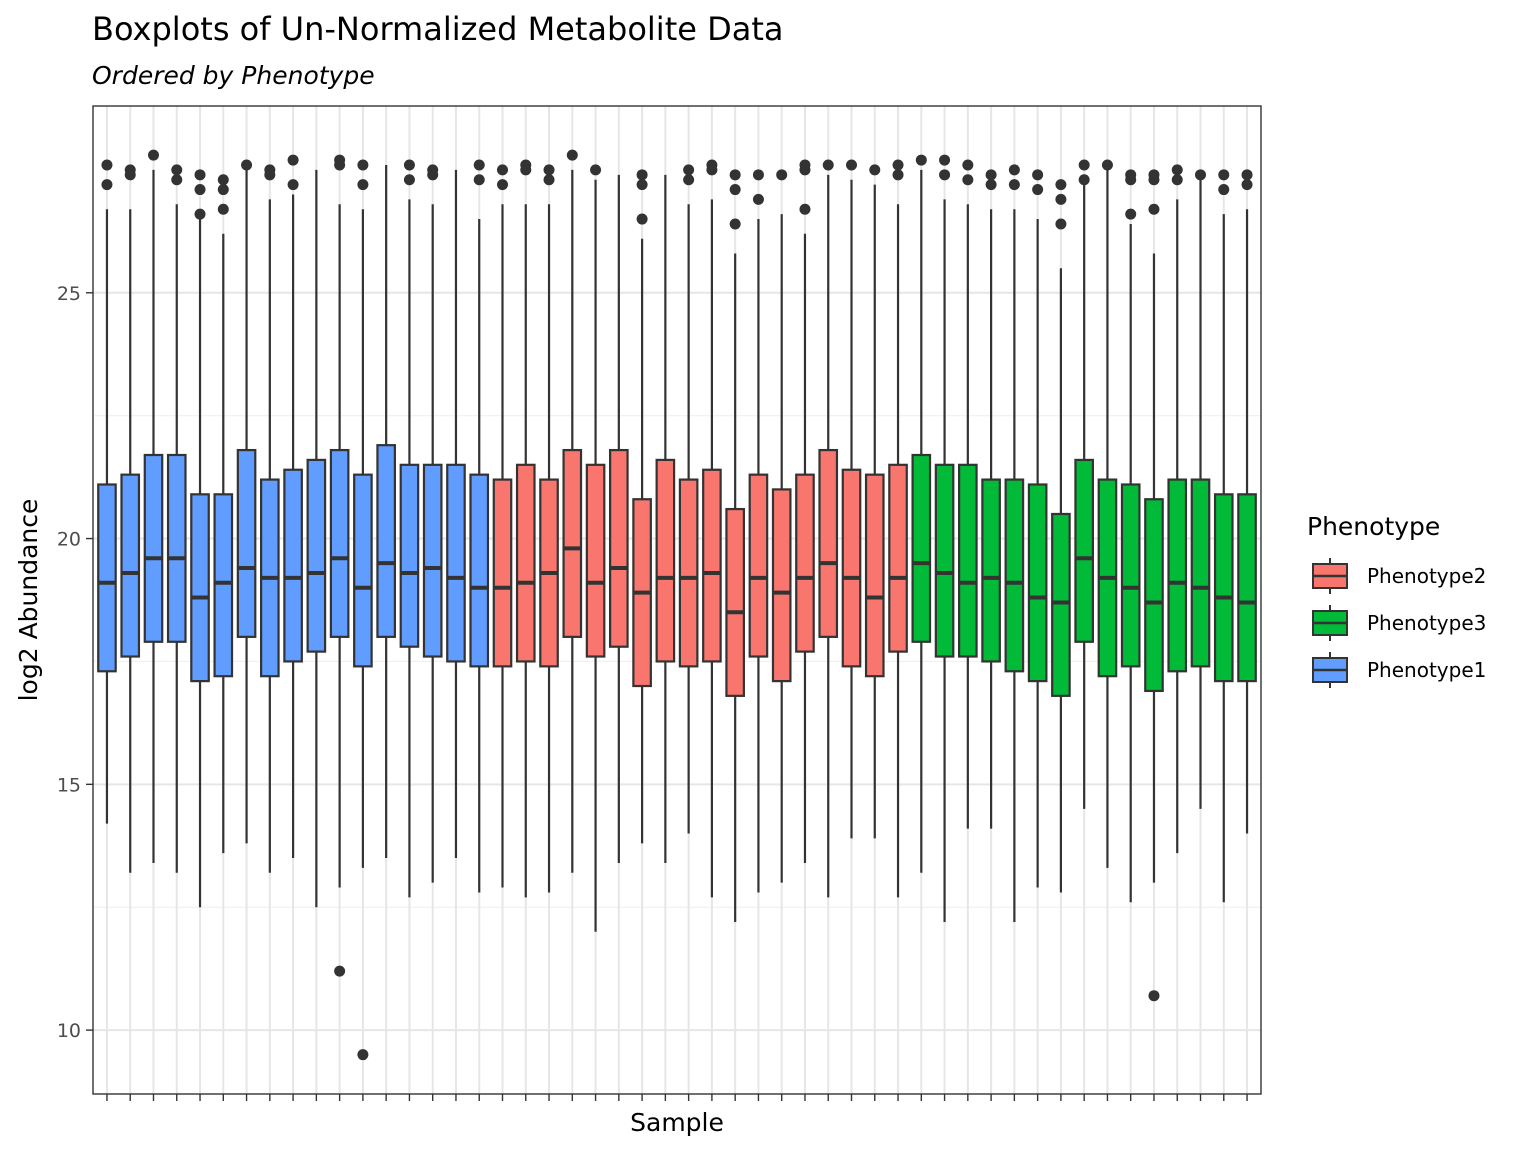  What do you see at coordinates (1426, 623) in the screenshot?
I see `legend-label: Phenotype3` at bounding box center [1426, 623].